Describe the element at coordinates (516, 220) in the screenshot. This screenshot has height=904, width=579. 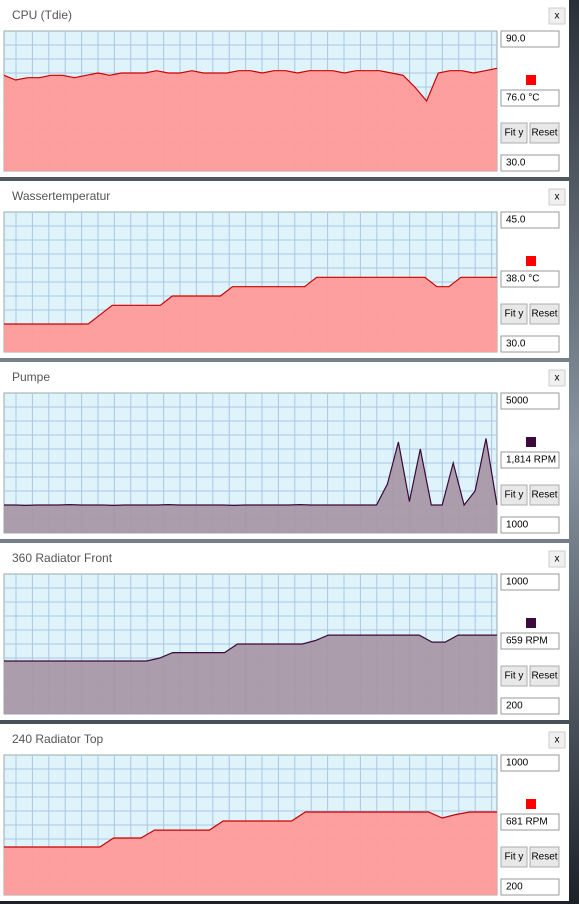
I see `limit-label: 45.0` at that location.